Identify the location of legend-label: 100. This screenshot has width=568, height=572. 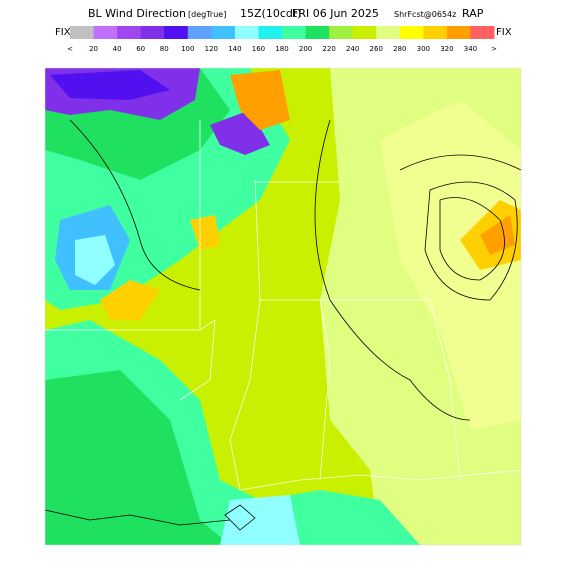
(187, 49).